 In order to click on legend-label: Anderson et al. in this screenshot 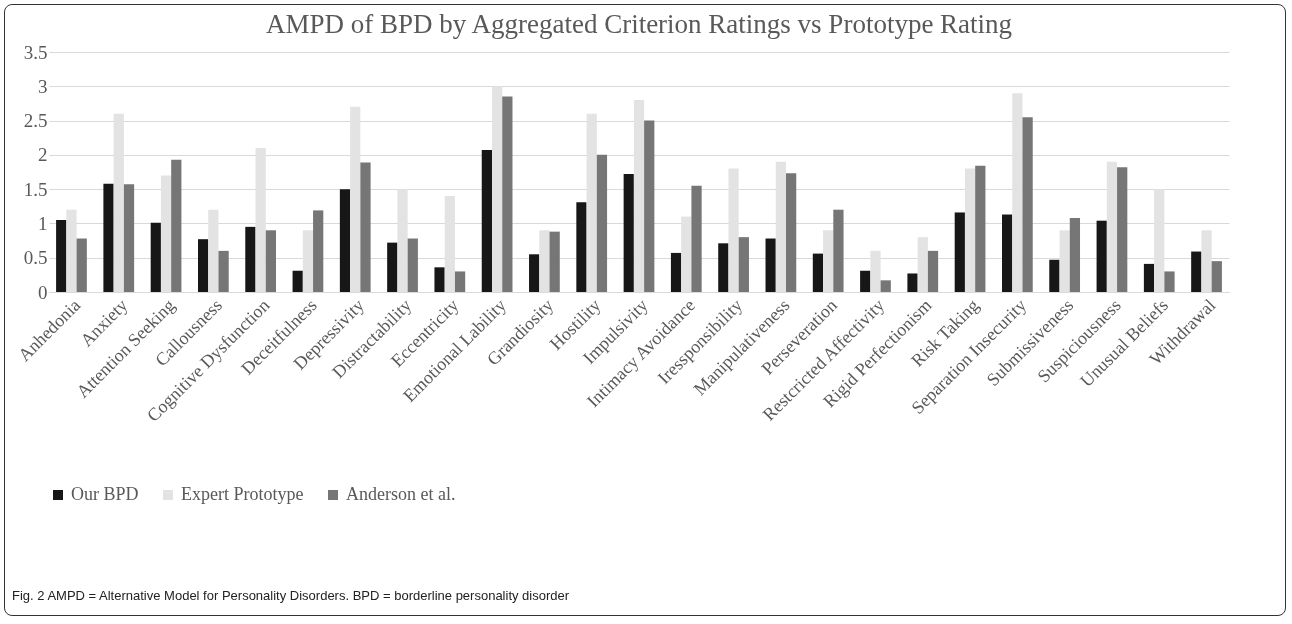, I will do `click(401, 494)`.